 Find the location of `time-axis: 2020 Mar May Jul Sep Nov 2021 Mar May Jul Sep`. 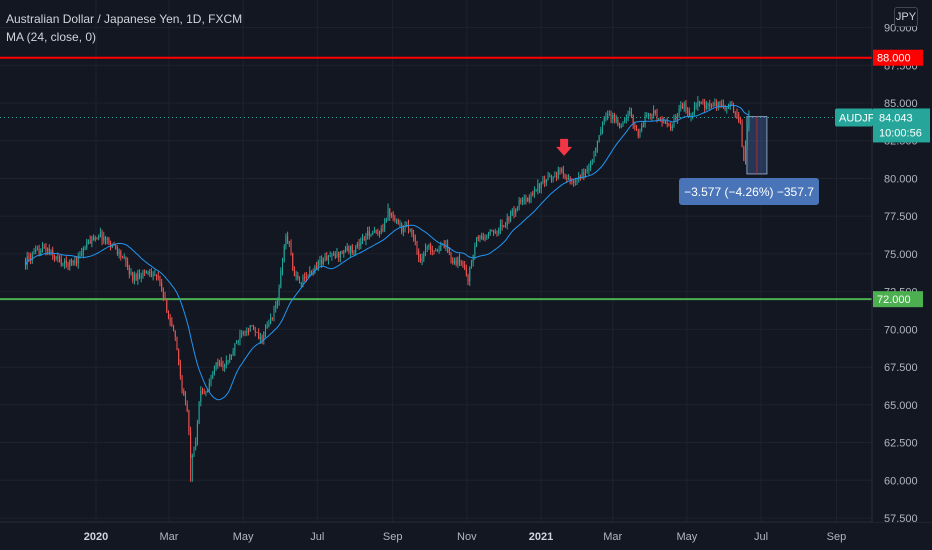

time-axis: 2020 Mar May Jul Sep Nov 2021 Mar May Jul Sep is located at coordinates (466, 536).